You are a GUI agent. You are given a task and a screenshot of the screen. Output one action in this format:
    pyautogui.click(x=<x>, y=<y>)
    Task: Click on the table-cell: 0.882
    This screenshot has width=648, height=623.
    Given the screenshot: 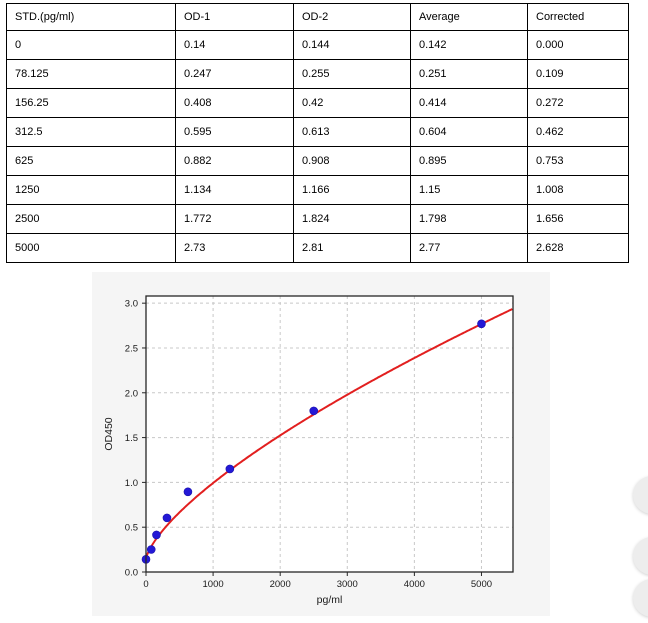 What is the action you would take?
    pyautogui.click(x=234, y=161)
    